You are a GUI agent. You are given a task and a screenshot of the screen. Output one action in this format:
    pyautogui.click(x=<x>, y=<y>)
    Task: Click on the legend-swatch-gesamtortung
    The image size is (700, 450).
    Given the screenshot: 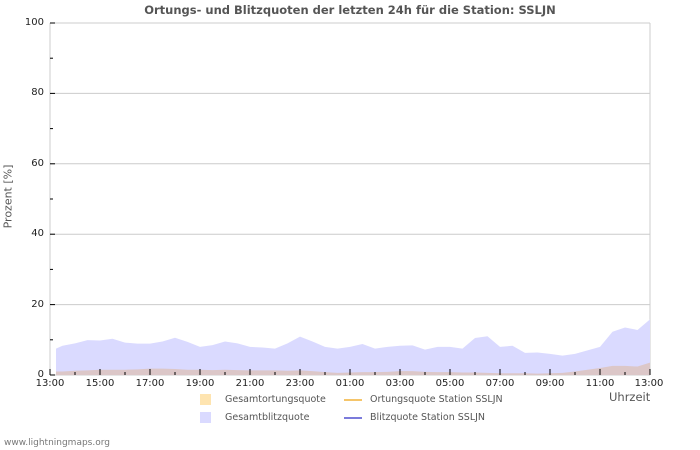 What is the action you would take?
    pyautogui.click(x=205, y=399)
    